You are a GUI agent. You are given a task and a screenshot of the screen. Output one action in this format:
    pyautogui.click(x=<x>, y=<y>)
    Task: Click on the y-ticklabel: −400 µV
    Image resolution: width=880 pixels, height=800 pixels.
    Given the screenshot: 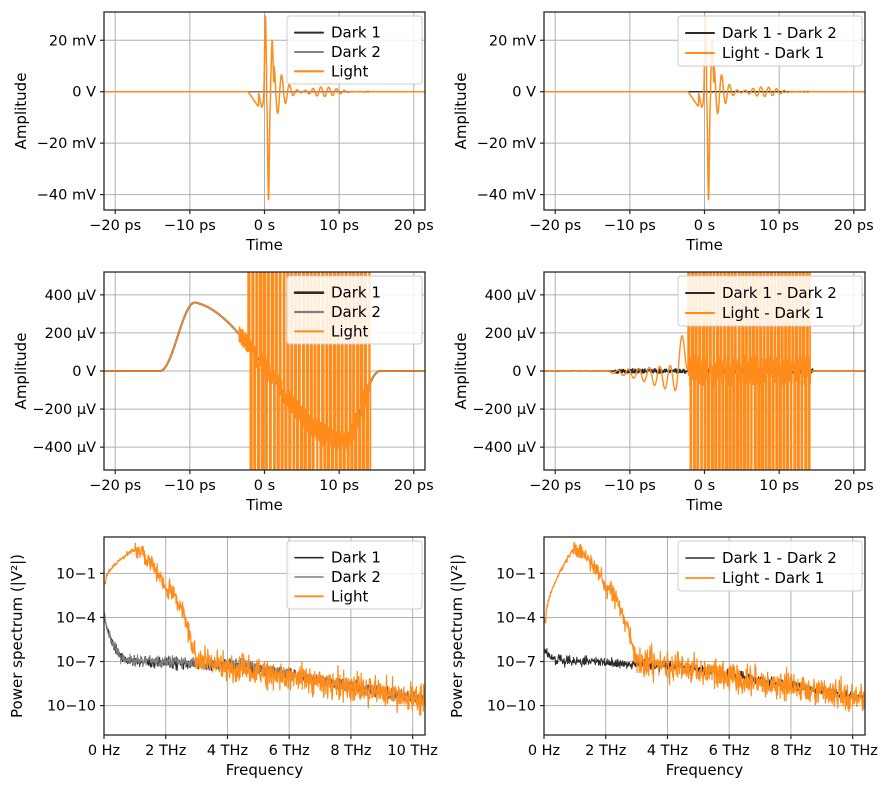 What is the action you would take?
    pyautogui.click(x=64, y=448)
    